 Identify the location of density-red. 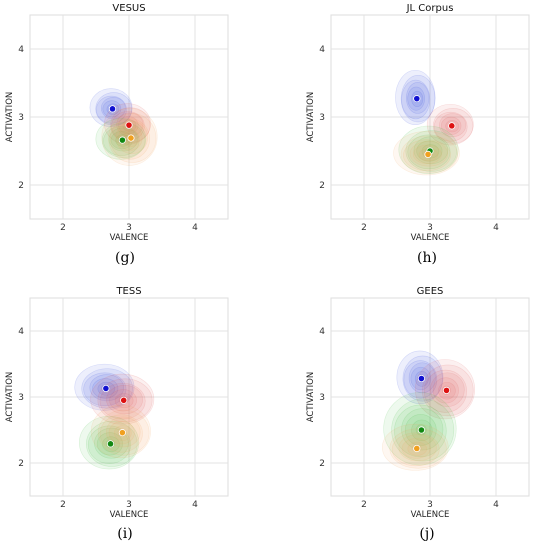
(127, 124).